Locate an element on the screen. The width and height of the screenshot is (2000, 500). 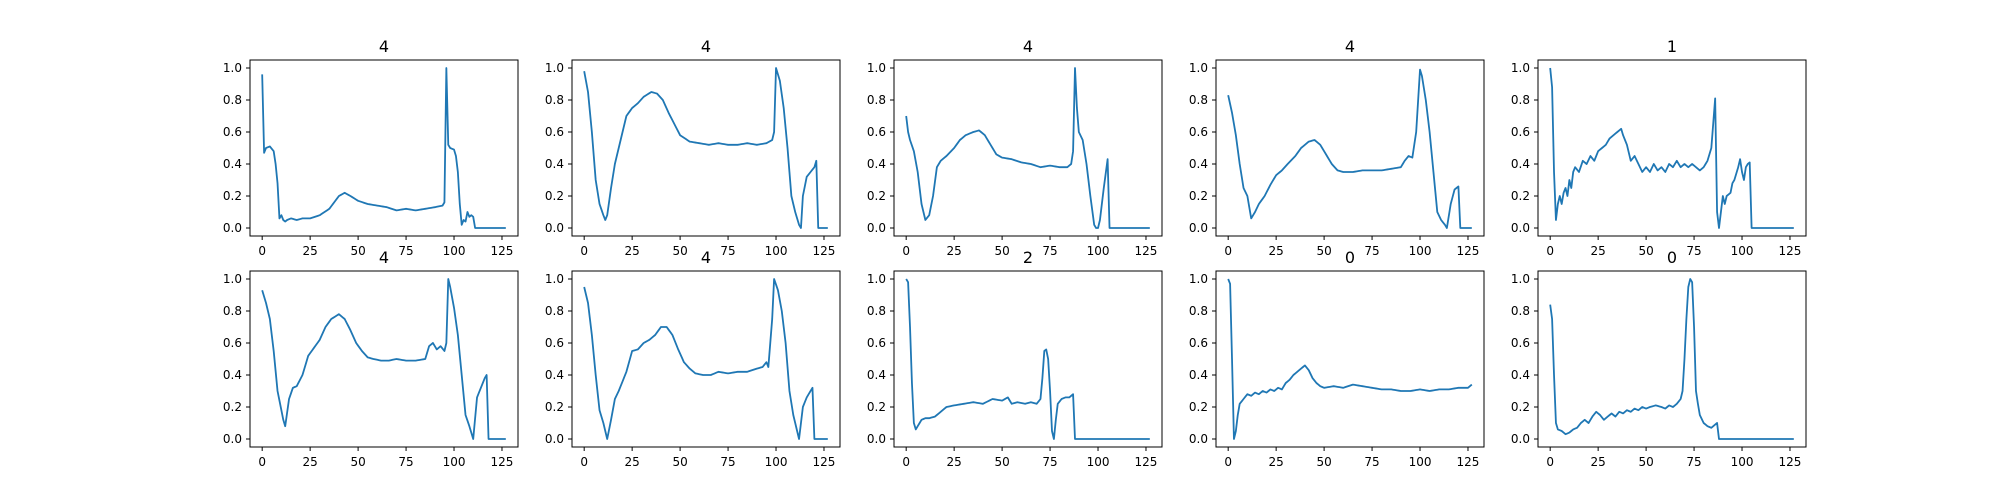
subplot-7: 0 25 50 75 100 125 0.0 0.2 0.4 0.6 0.8 1.0 4 is located at coordinates (693, 358).